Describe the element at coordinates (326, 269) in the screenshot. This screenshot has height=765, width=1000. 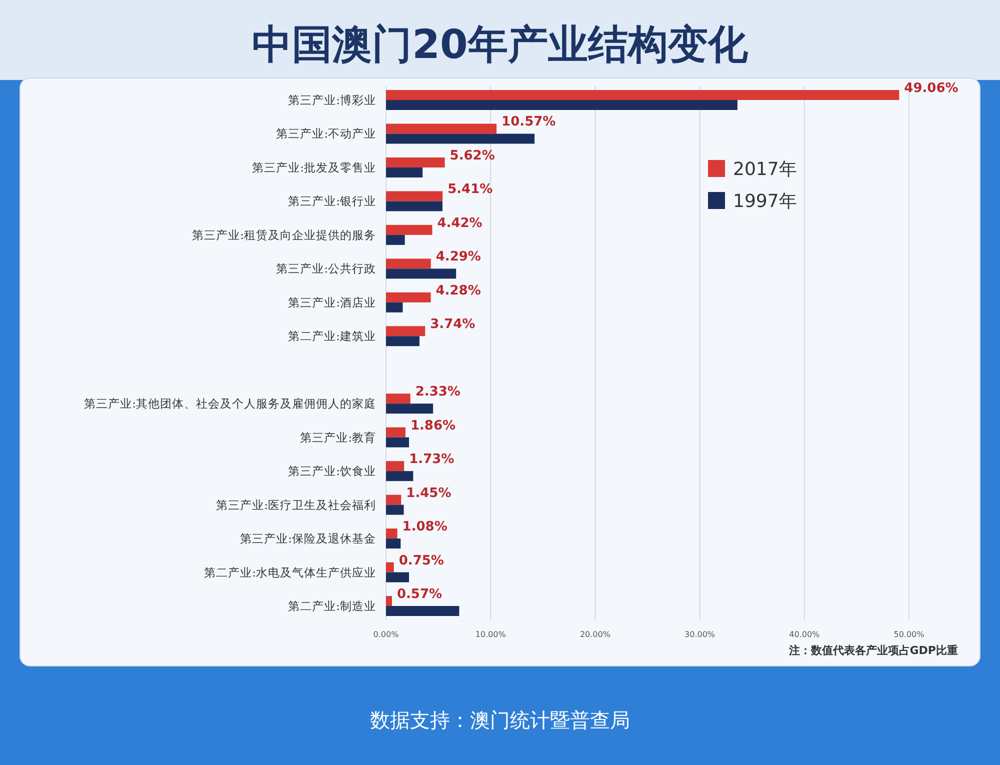
I see `y-tick-label: 第三产业:公共行政` at that location.